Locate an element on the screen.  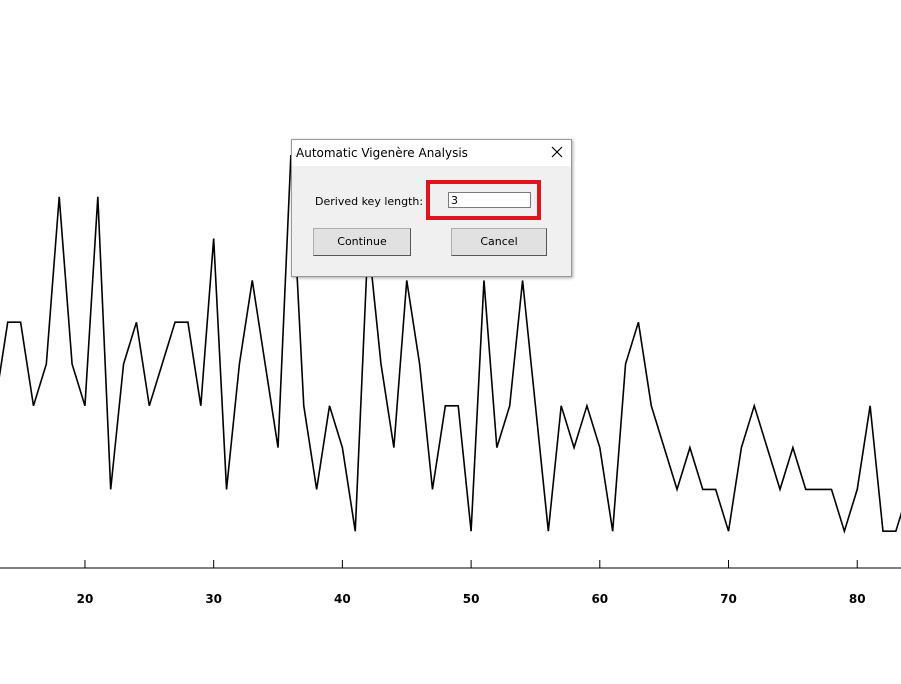
cancel-button: Cancel is located at coordinates (499, 242).